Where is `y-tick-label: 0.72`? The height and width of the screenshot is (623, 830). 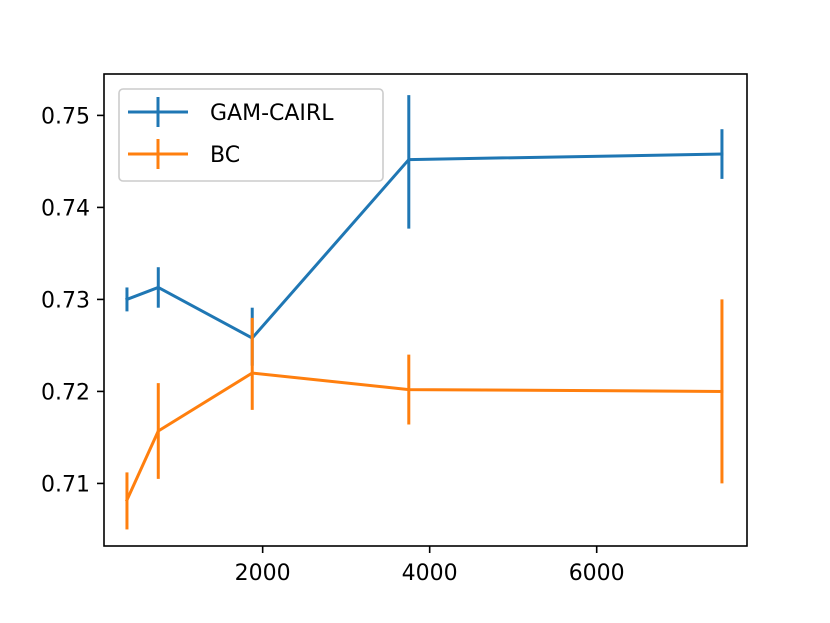 y-tick-label: 0.72 is located at coordinates (65, 392).